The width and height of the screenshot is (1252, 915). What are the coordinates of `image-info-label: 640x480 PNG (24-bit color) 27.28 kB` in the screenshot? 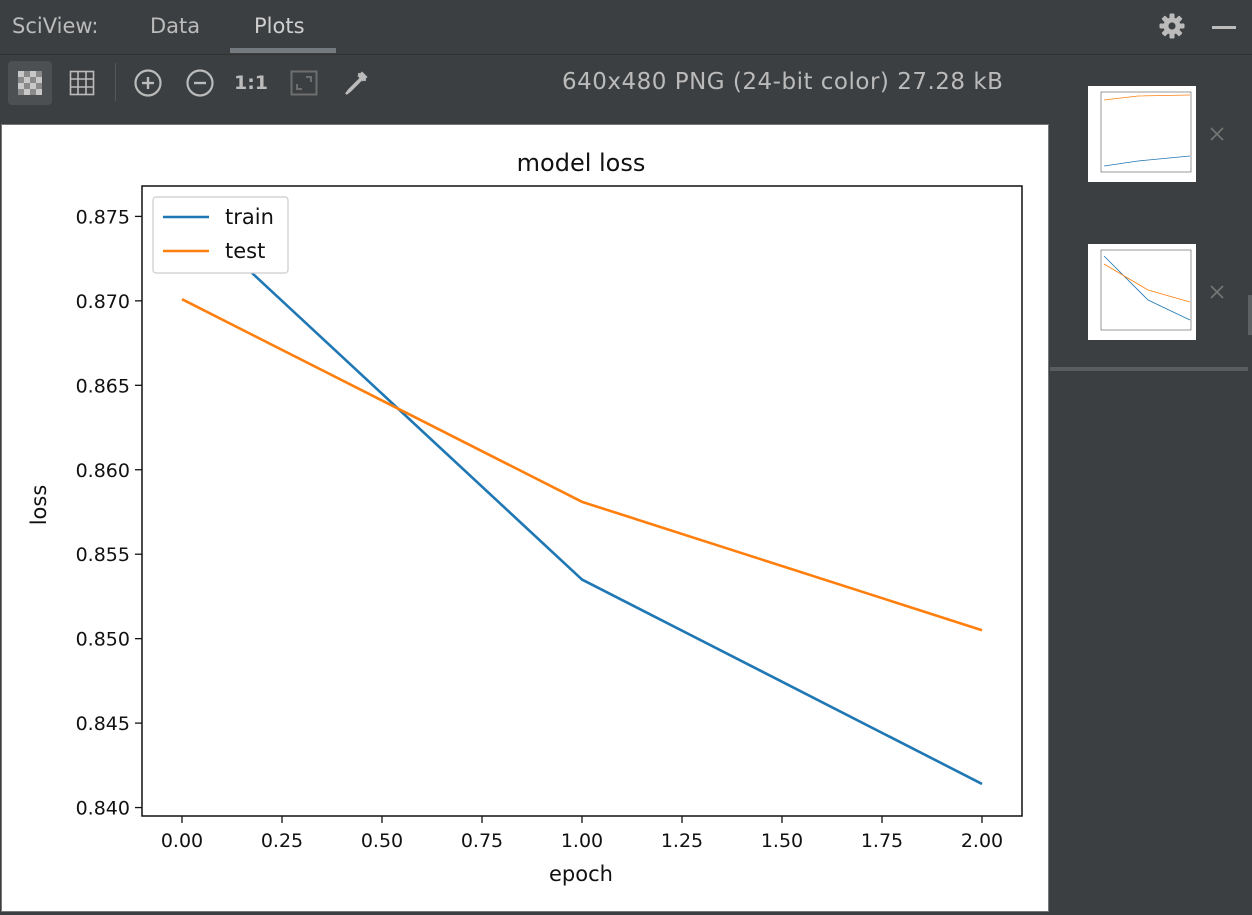 It's located at (783, 82).